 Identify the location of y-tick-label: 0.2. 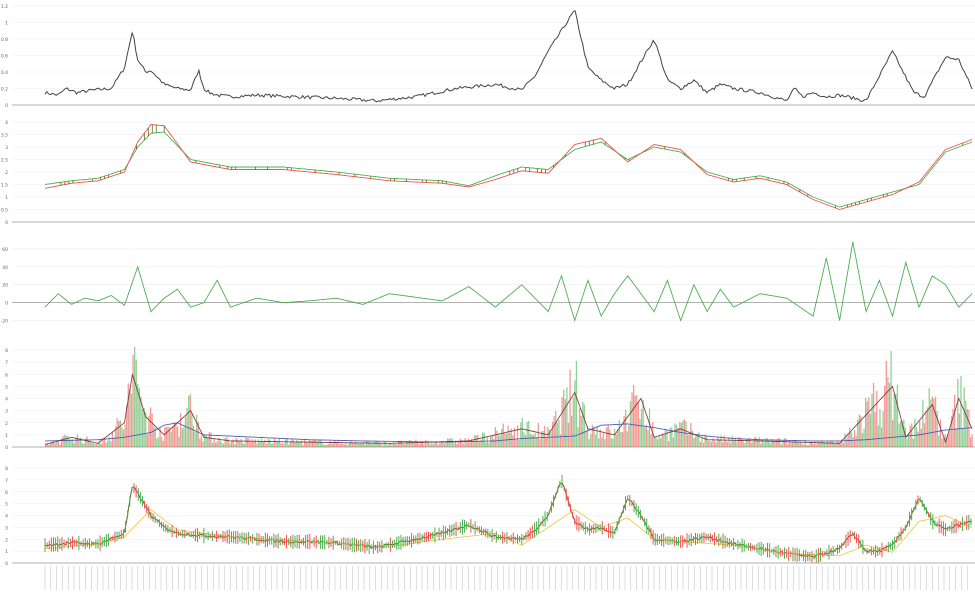
(4, 90).